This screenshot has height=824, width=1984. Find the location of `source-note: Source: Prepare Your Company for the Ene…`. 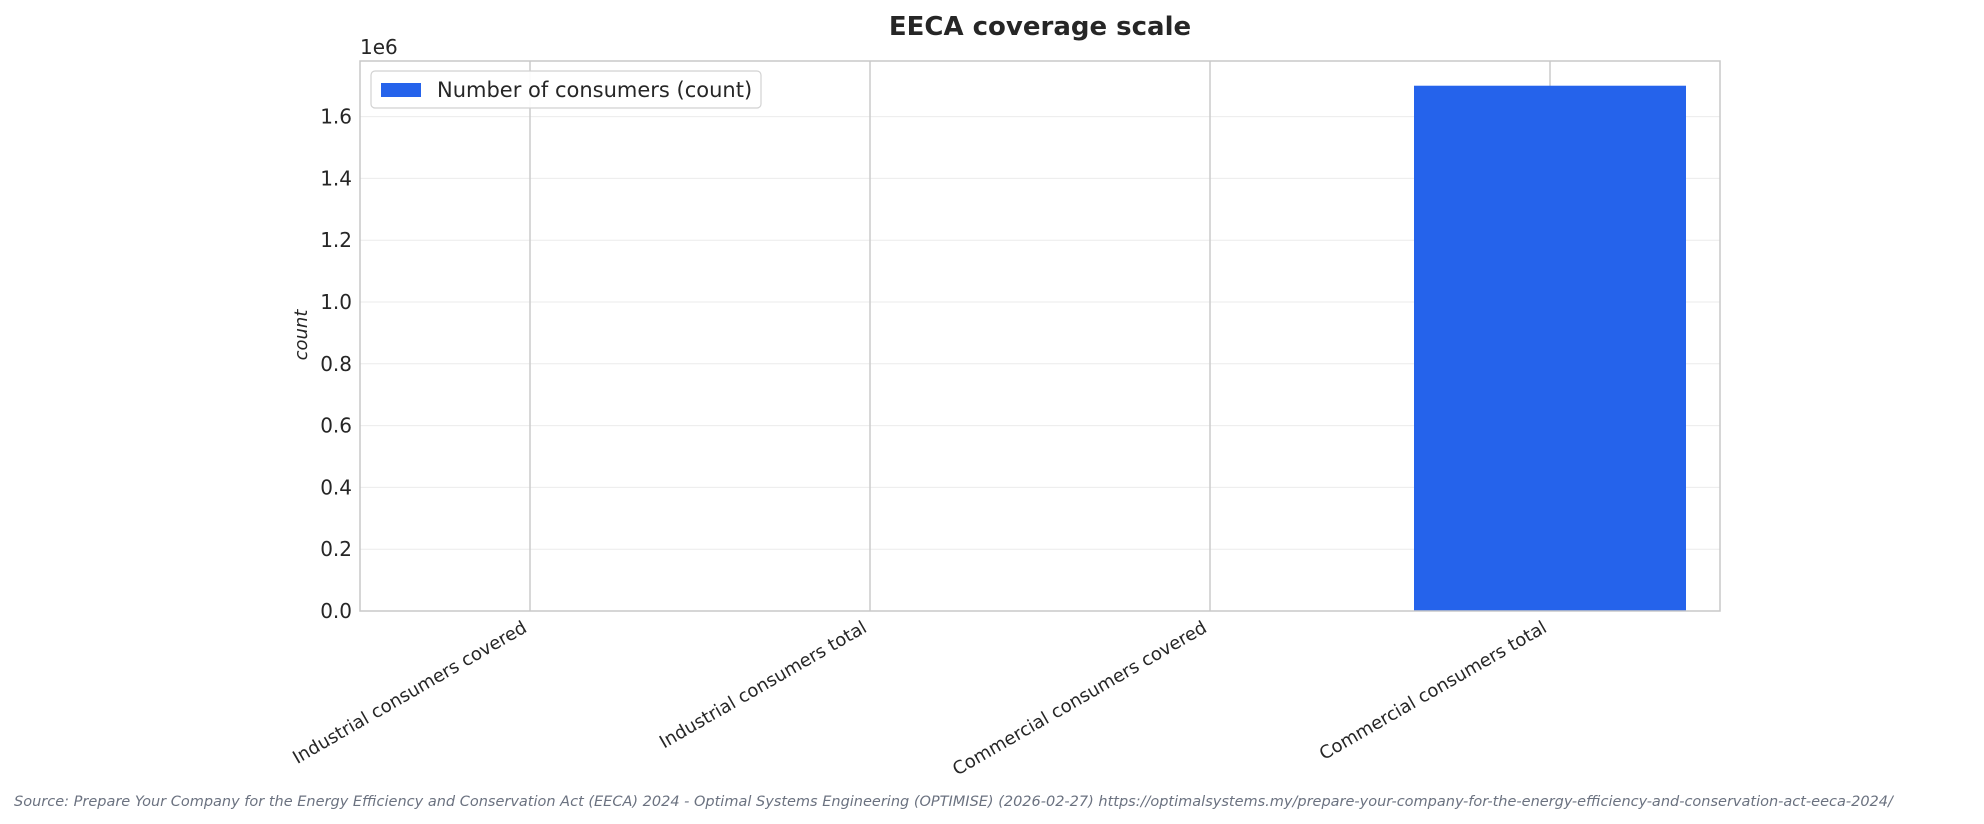

source-note: Source: Prepare Your Company for the Ene… is located at coordinates (954, 802).